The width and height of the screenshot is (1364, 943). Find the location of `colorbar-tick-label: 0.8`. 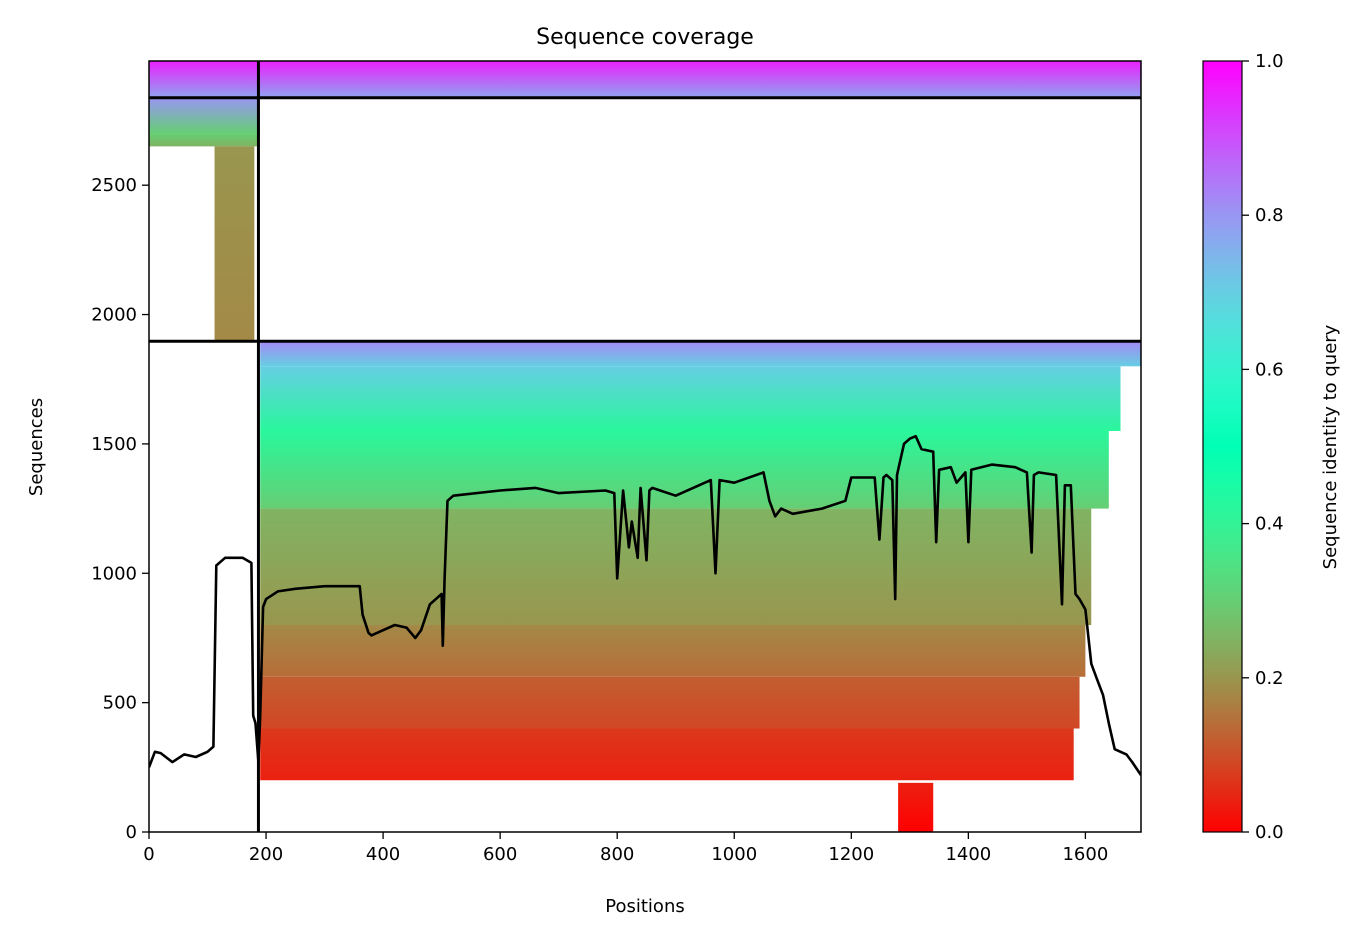

colorbar-tick-label: 0.8 is located at coordinates (1269, 215).